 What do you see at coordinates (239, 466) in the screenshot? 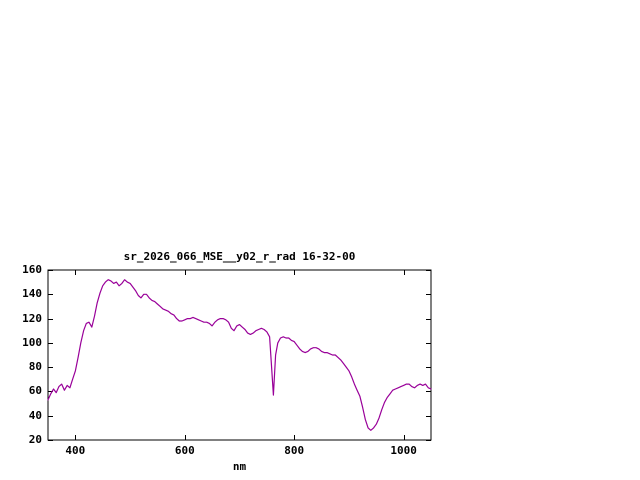
I see `x-axis-title: nm` at bounding box center [239, 466].